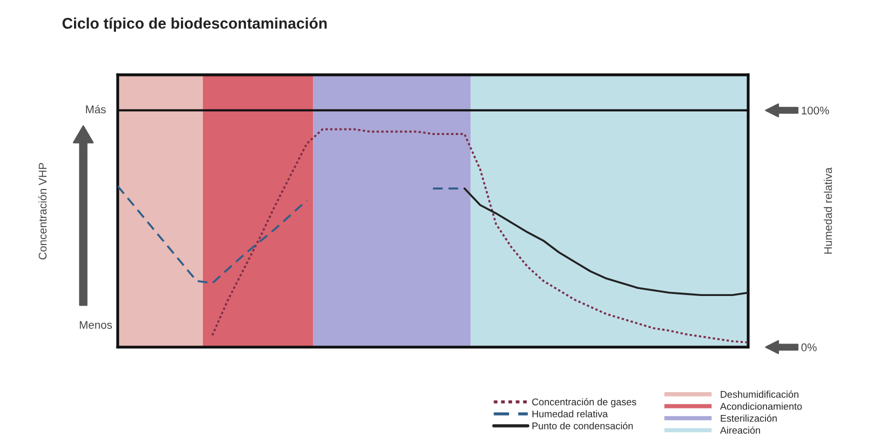 This screenshot has height=440, width=872. What do you see at coordinates (96, 109) in the screenshot?
I see `text: Más` at bounding box center [96, 109].